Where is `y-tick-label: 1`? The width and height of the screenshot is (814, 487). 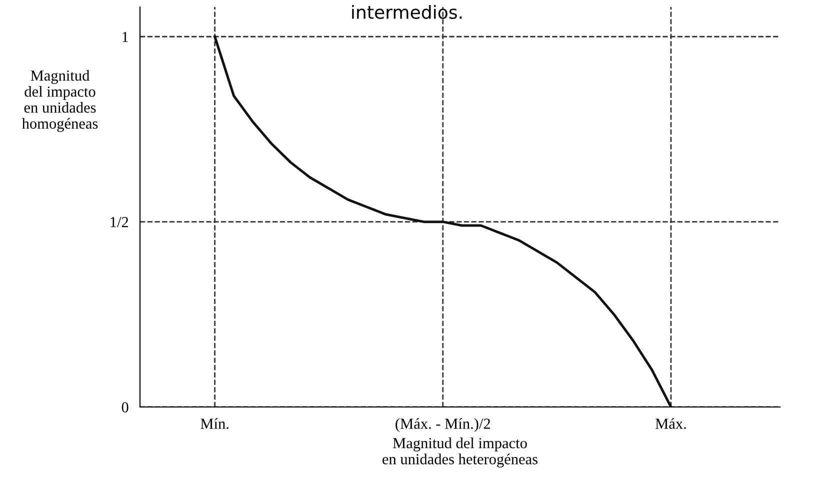 y-tick-label: 1 is located at coordinates (125, 37).